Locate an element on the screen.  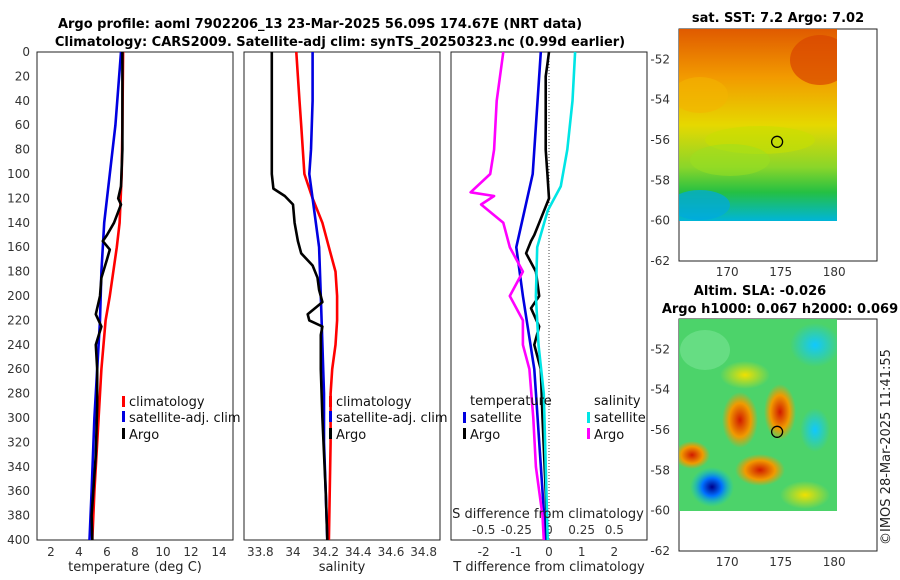
depth-tick-label: 380 is located at coordinates (18, 516).